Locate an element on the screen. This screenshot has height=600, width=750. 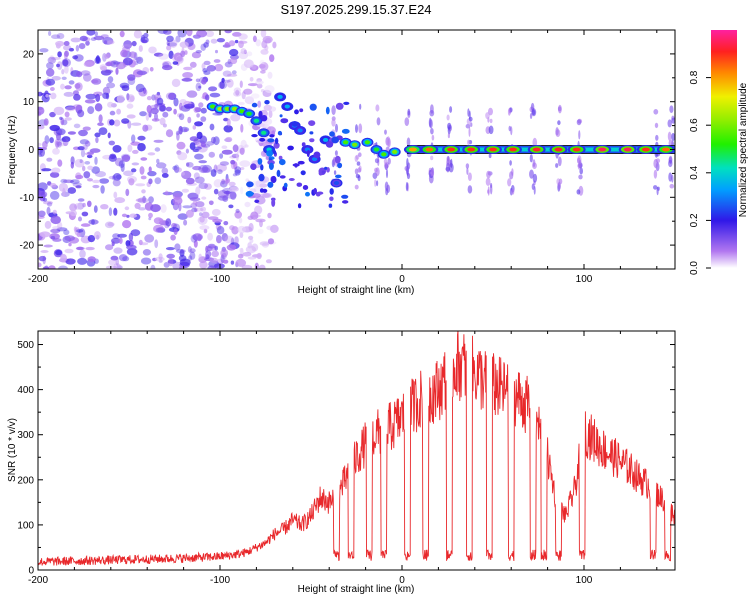
top-ytick-label: 10 is located at coordinates (29, 102).